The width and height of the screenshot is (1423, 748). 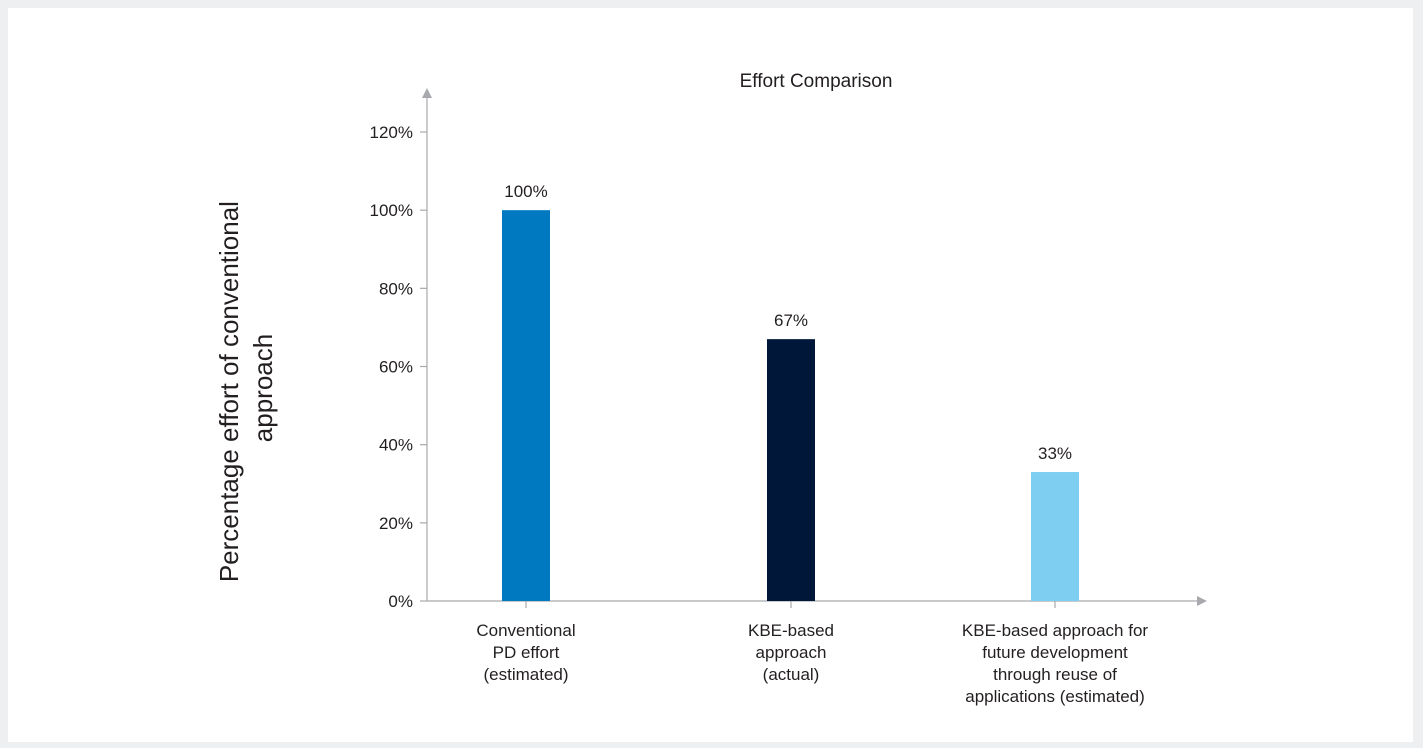 I want to click on data-label: 100%, so click(x=525, y=191).